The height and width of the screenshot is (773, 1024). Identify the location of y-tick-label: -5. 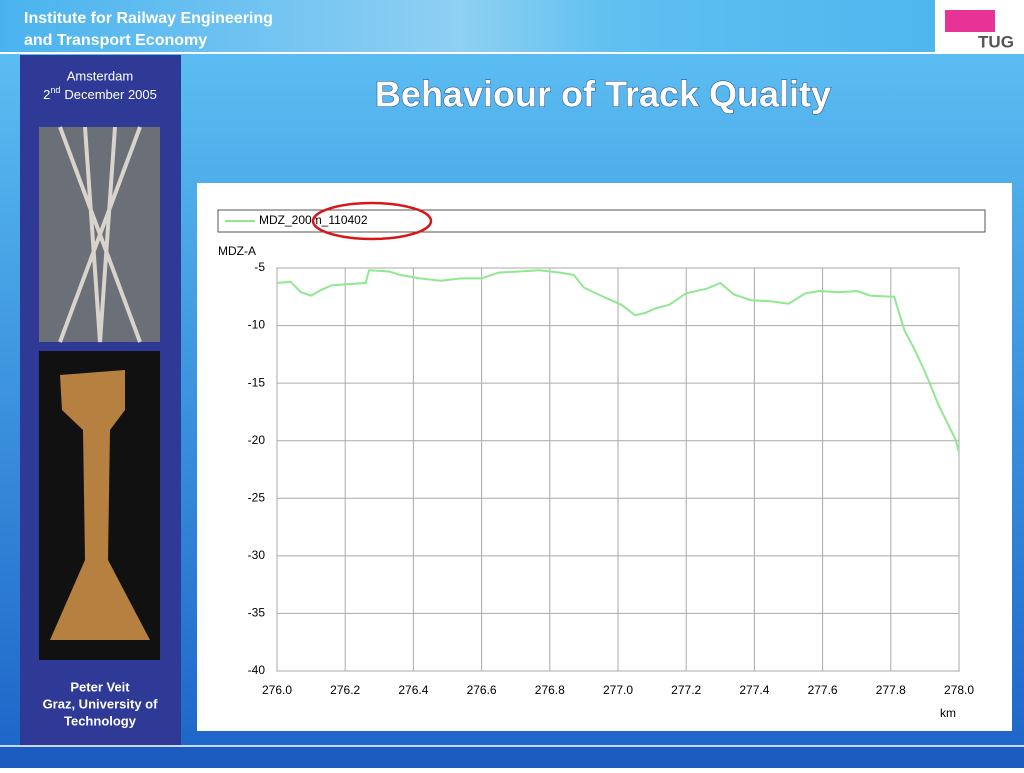
(259, 267).